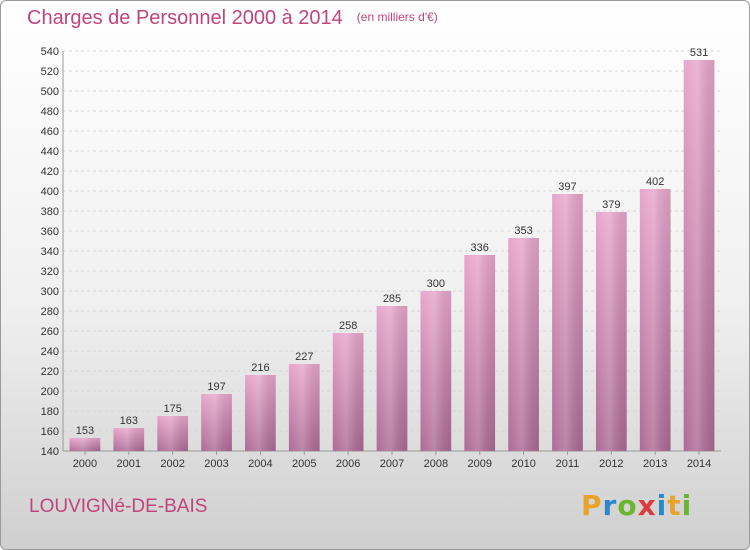 The width and height of the screenshot is (750, 550). Describe the element at coordinates (392, 464) in the screenshot. I see `x-tick-label: 2007` at that location.